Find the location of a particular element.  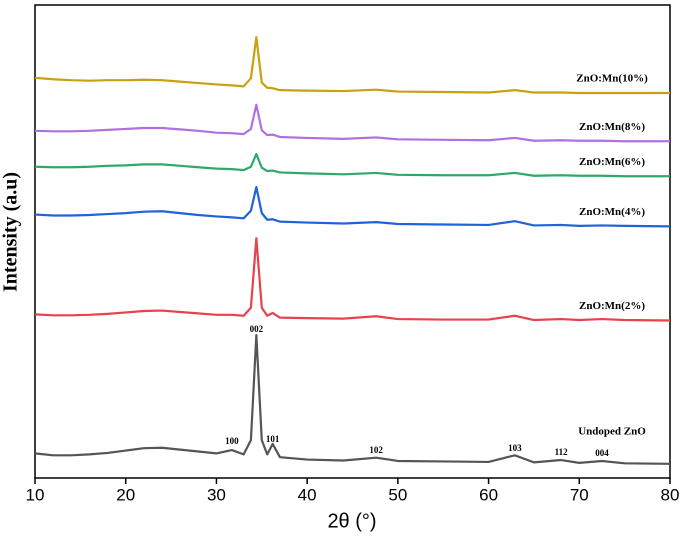

x-tick-label: 60 is located at coordinates (488, 494).